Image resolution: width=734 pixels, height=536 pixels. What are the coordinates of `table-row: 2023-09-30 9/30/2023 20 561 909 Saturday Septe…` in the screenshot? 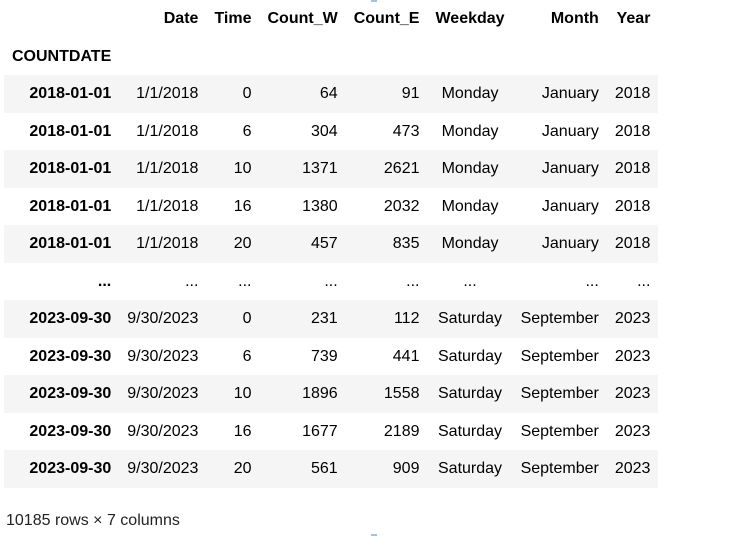 It's located at (331, 469).